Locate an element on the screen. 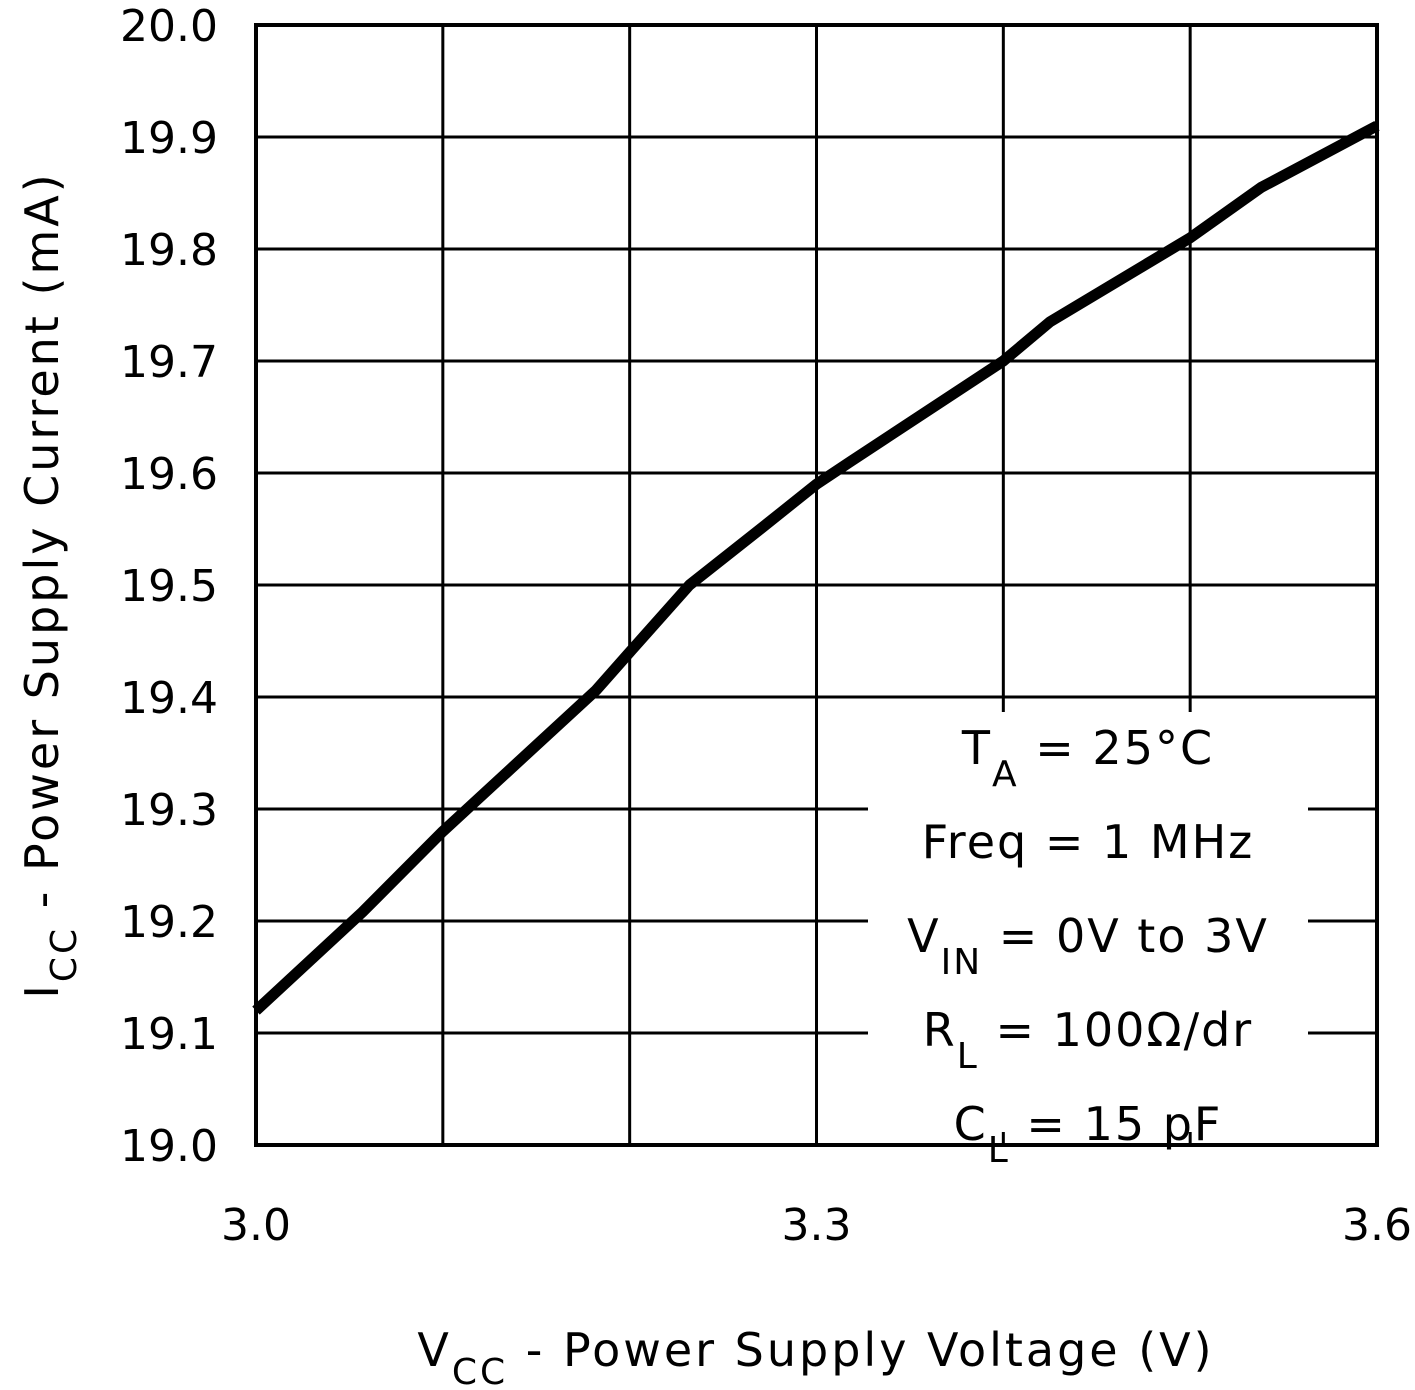  x-axis-label: VCC - Power Supply Voltage (V) is located at coordinates (815, 1356).